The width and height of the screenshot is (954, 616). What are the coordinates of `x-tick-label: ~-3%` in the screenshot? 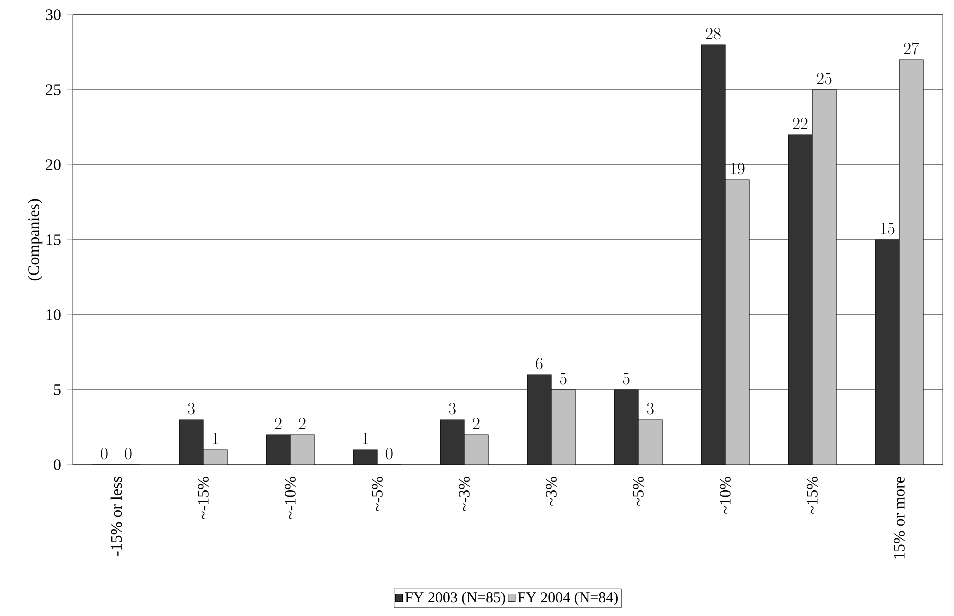 It's located at (464, 494).